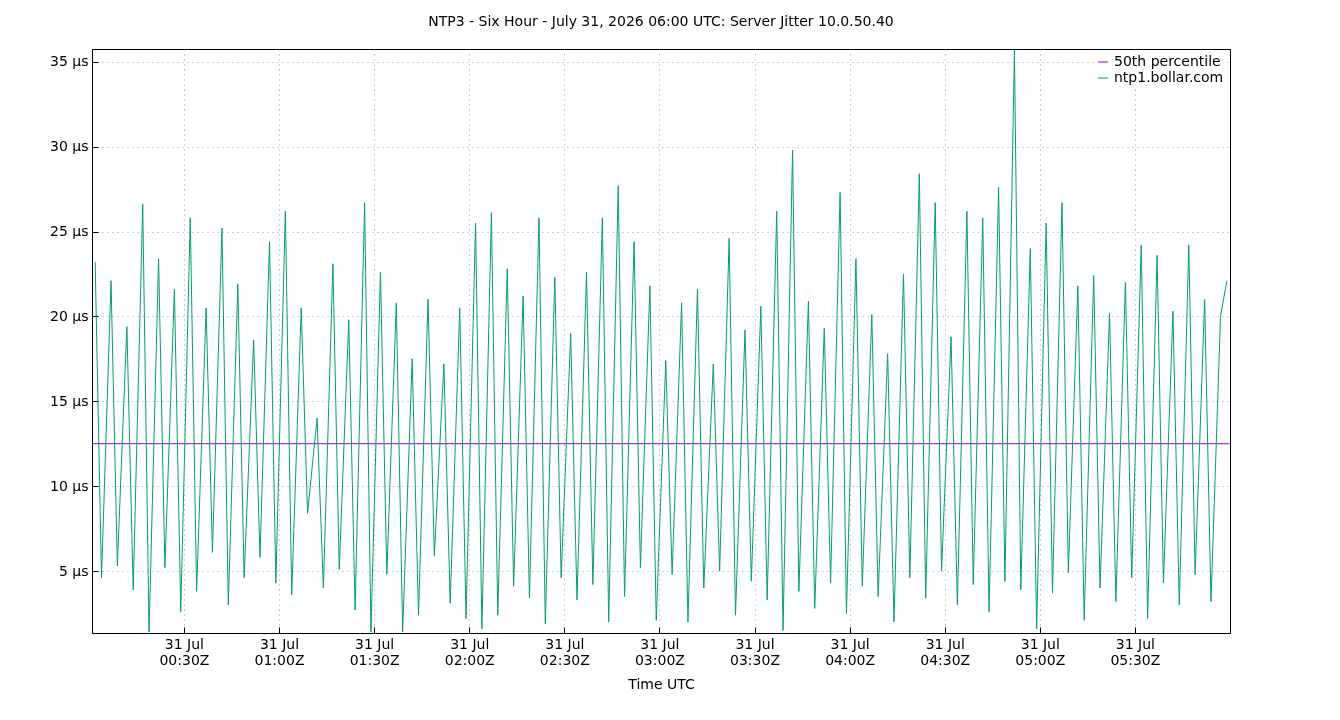  I want to click on y-tick-label: 10 µs, so click(69, 485).